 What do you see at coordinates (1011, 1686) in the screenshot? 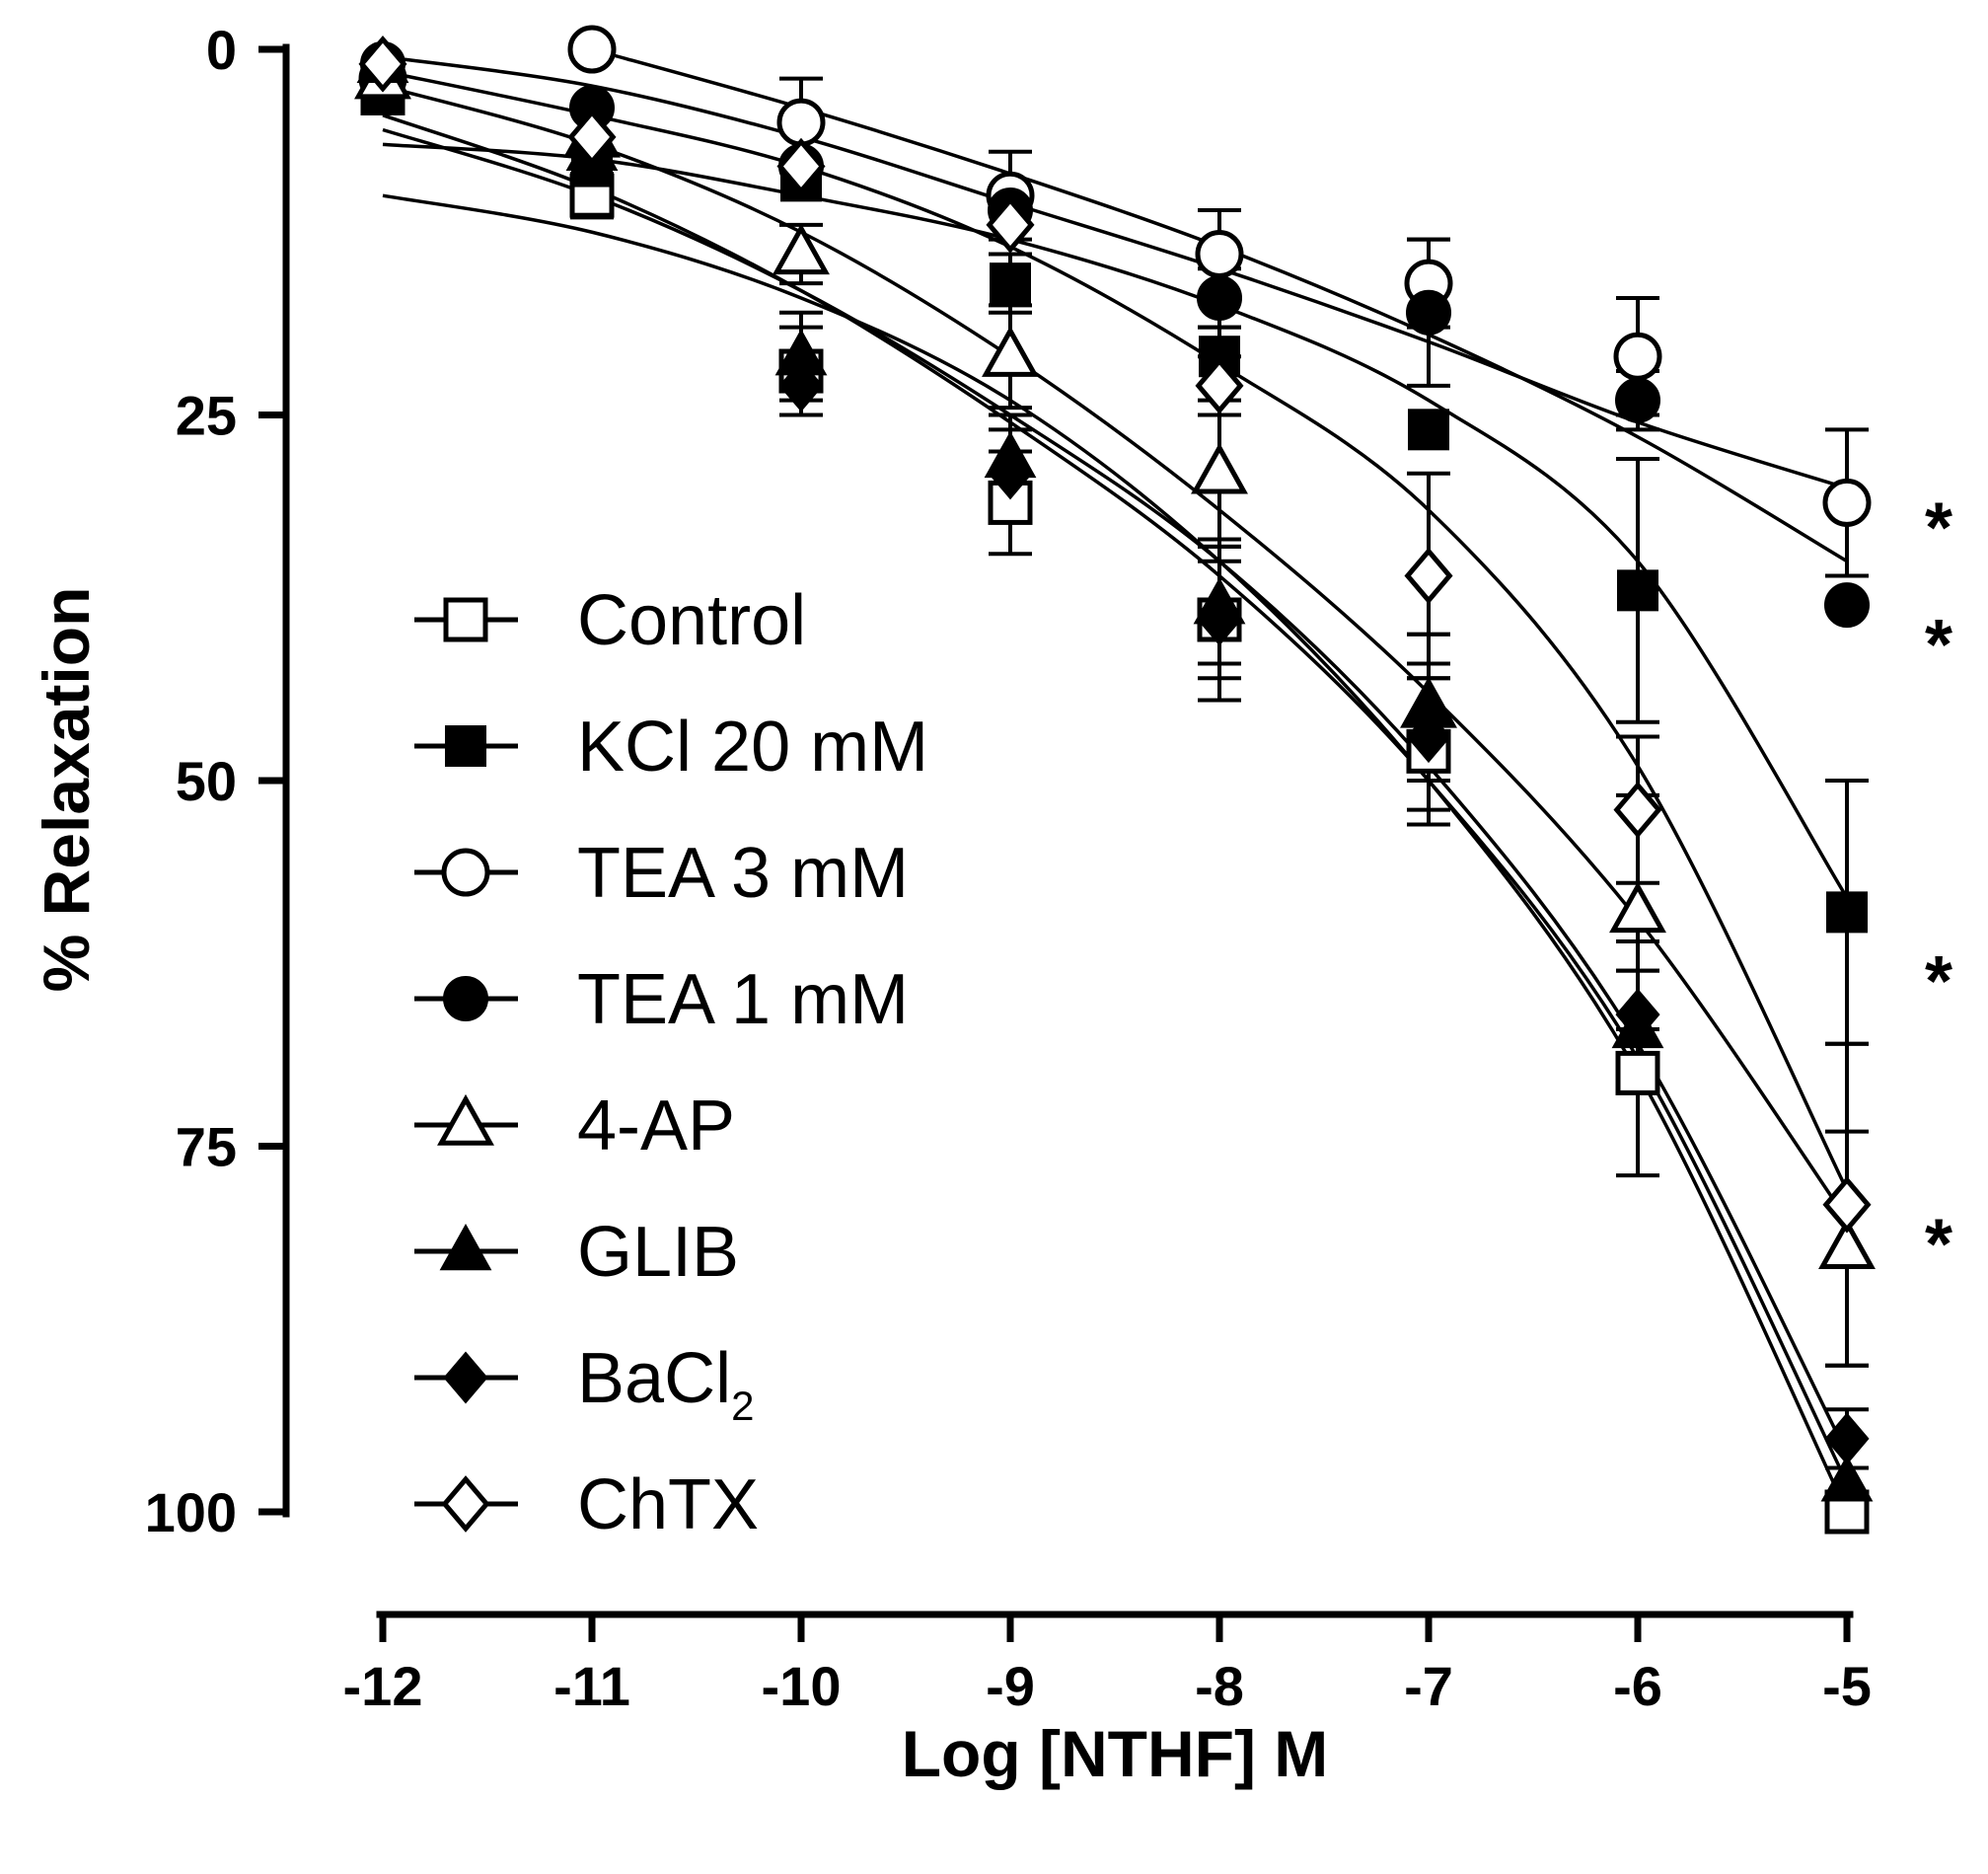
I see `x-tick-label: -9` at bounding box center [1011, 1686].